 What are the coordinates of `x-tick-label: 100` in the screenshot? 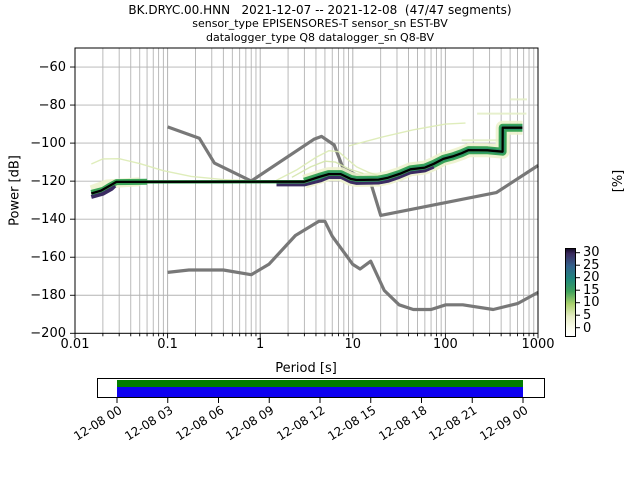 It's located at (445, 344).